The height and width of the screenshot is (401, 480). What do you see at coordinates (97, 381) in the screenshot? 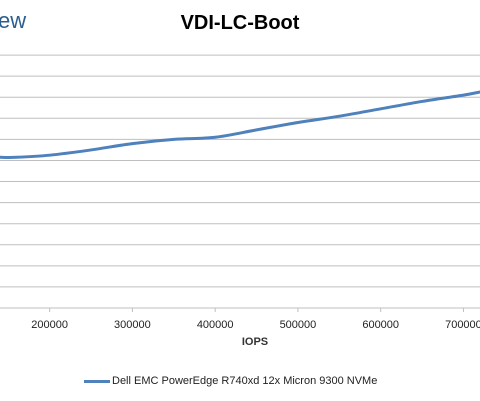
I see `legend-swatch` at bounding box center [97, 381].